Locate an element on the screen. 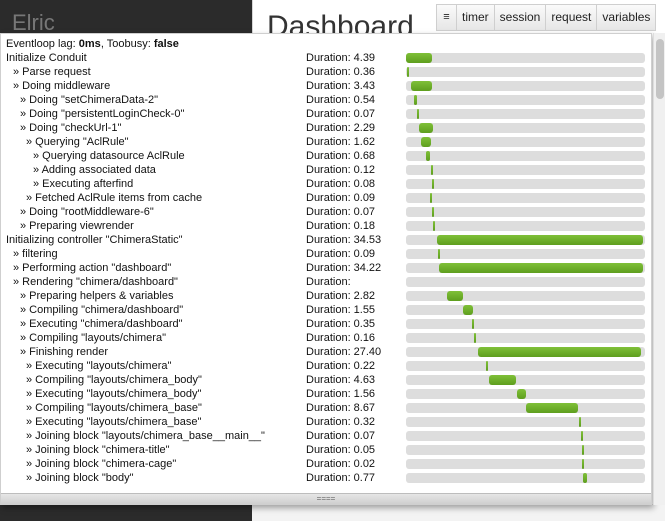 Image resolution: width=665 pixels, height=521 pixels. timer-row-duration: Duration: 0.02 is located at coordinates (340, 464).